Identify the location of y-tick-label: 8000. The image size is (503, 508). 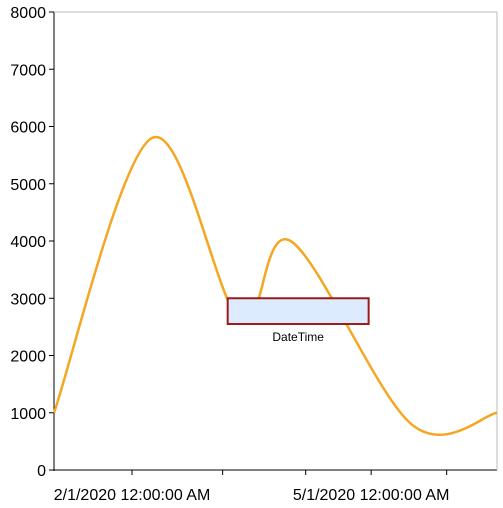
(28, 13).